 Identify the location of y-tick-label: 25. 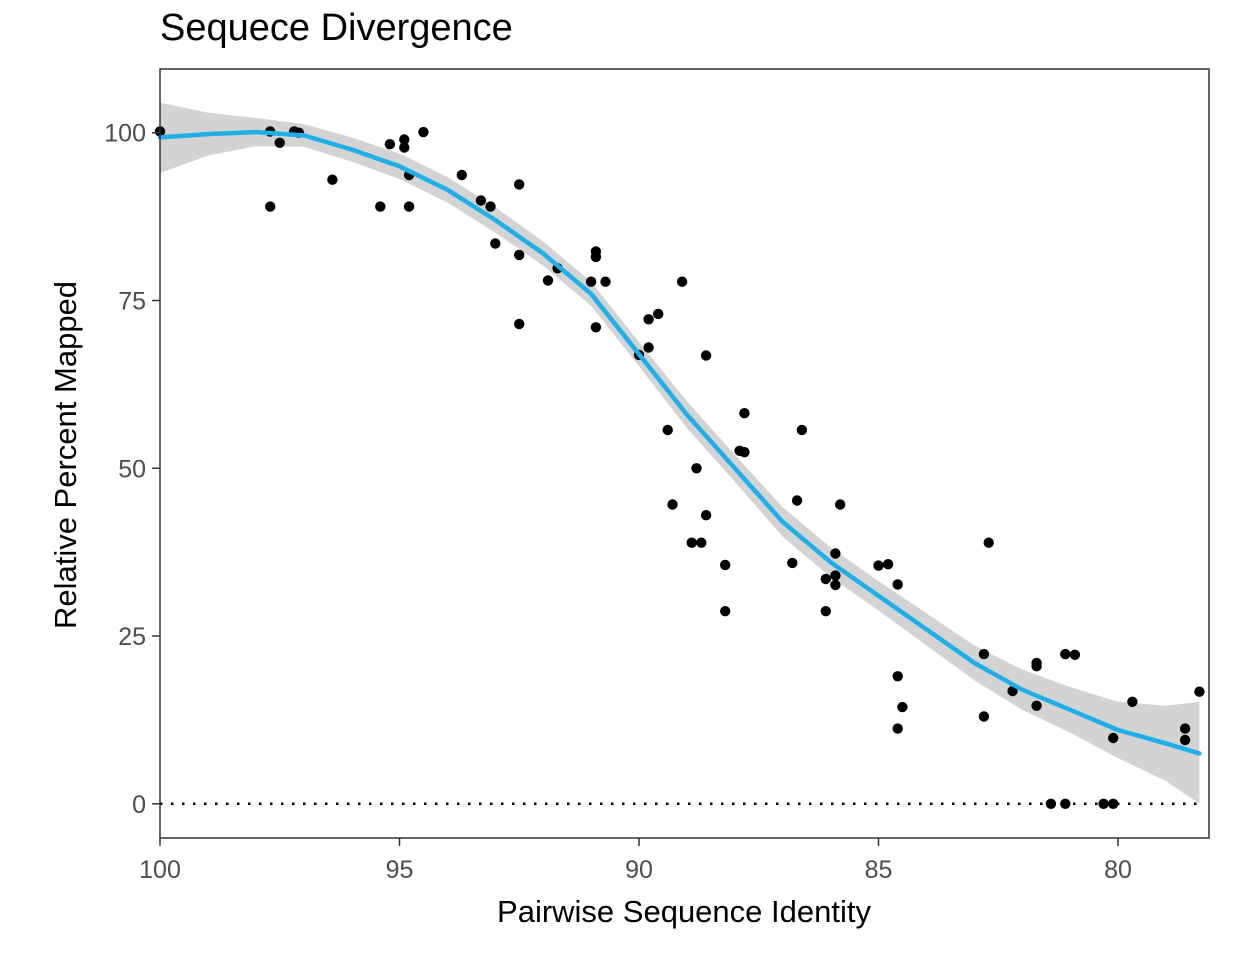
(132, 637).